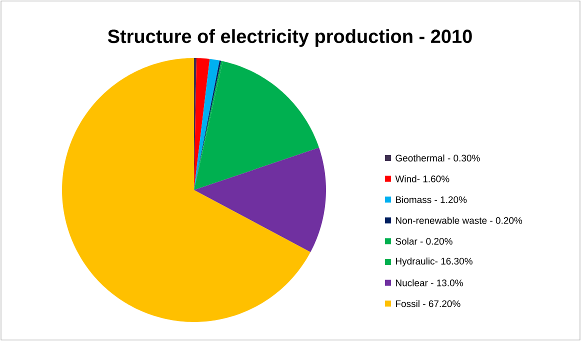 Image resolution: width=581 pixels, height=341 pixels. What do you see at coordinates (431, 200) in the screenshot?
I see `legend-label: Biomass - 1.20%` at bounding box center [431, 200].